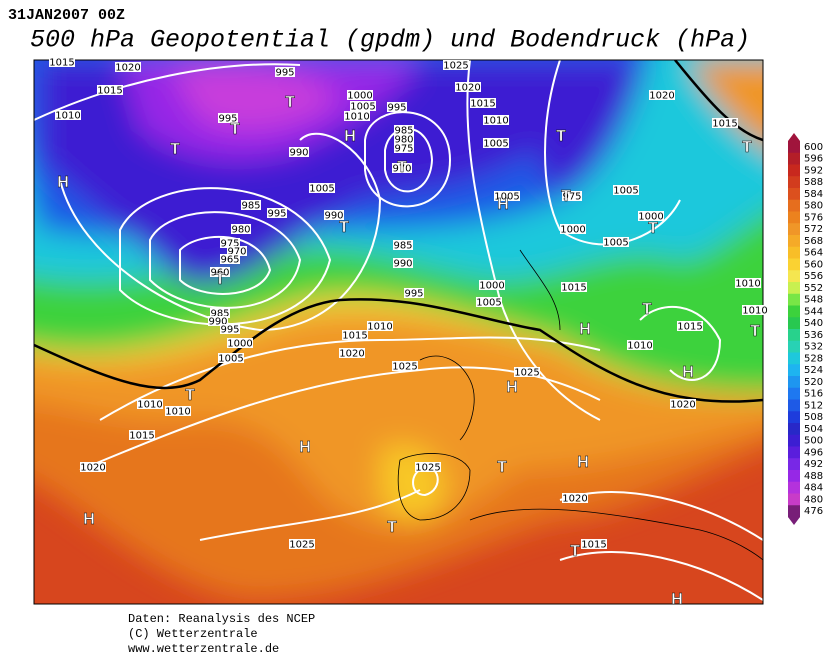 Image resolution: width=833 pixels, height=668 pixels. I want to click on colorbar-label: 560, so click(813, 264).